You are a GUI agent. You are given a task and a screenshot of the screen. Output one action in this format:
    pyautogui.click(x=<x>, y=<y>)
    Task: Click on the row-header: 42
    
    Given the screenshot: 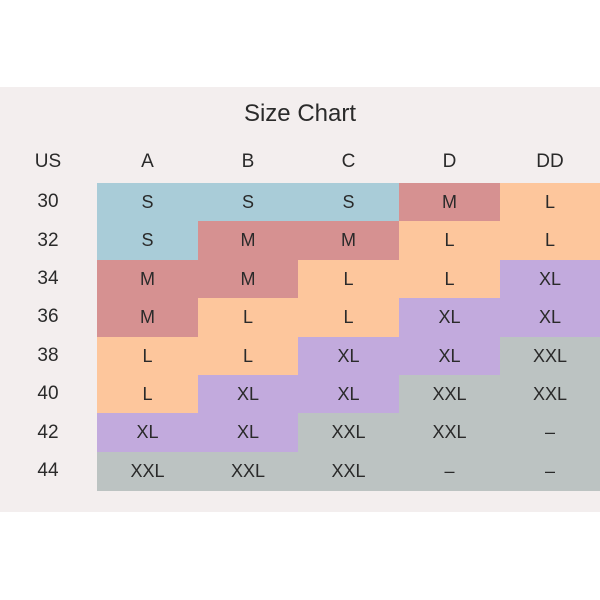 What is the action you would take?
    pyautogui.click(x=48, y=432)
    